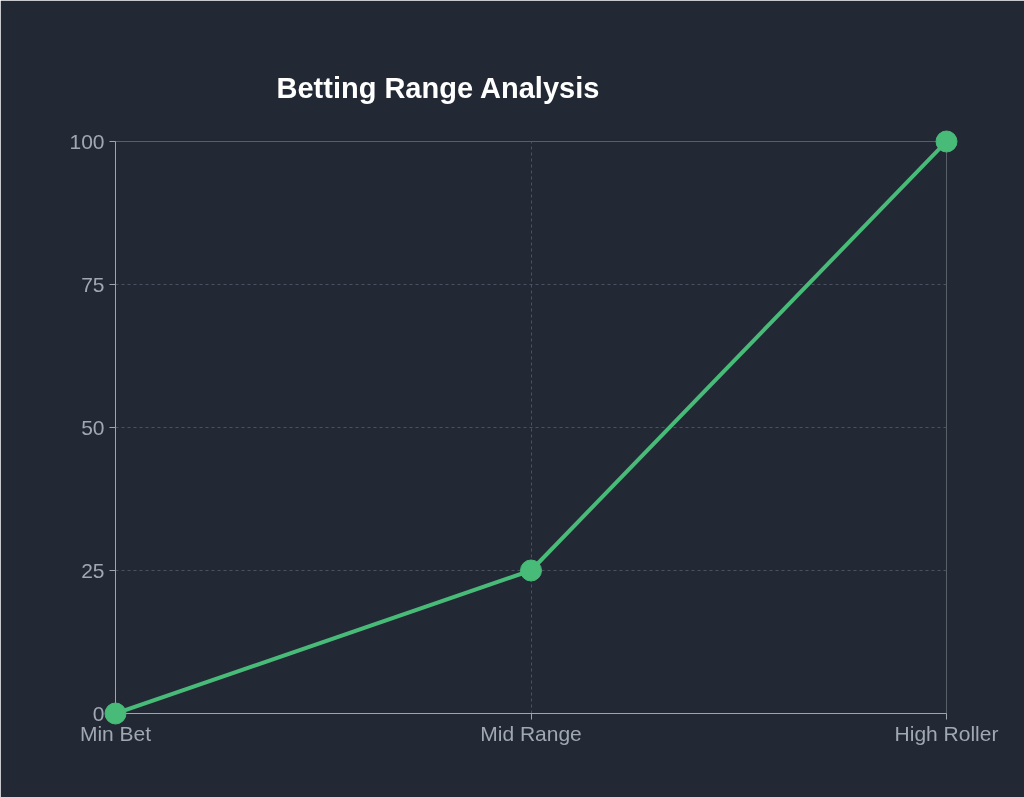 The height and width of the screenshot is (797, 1024). I want to click on y-tick-label: 25, so click(93, 570).